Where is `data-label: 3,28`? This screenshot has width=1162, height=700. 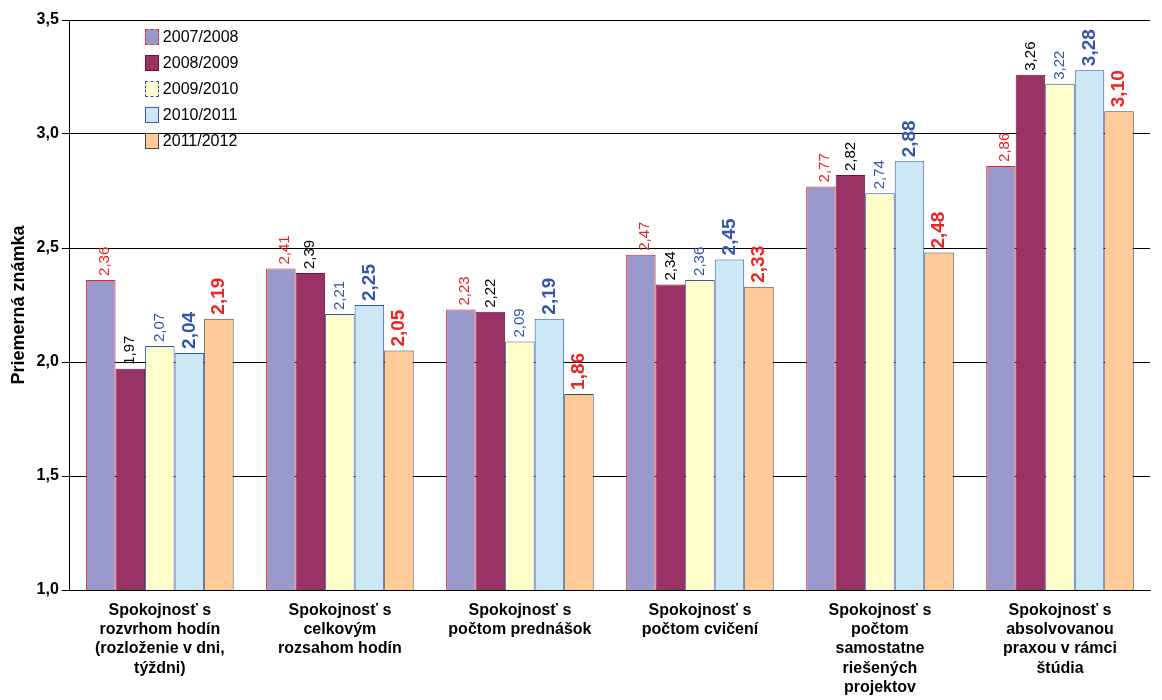
data-label: 3,28 is located at coordinates (1088, 48).